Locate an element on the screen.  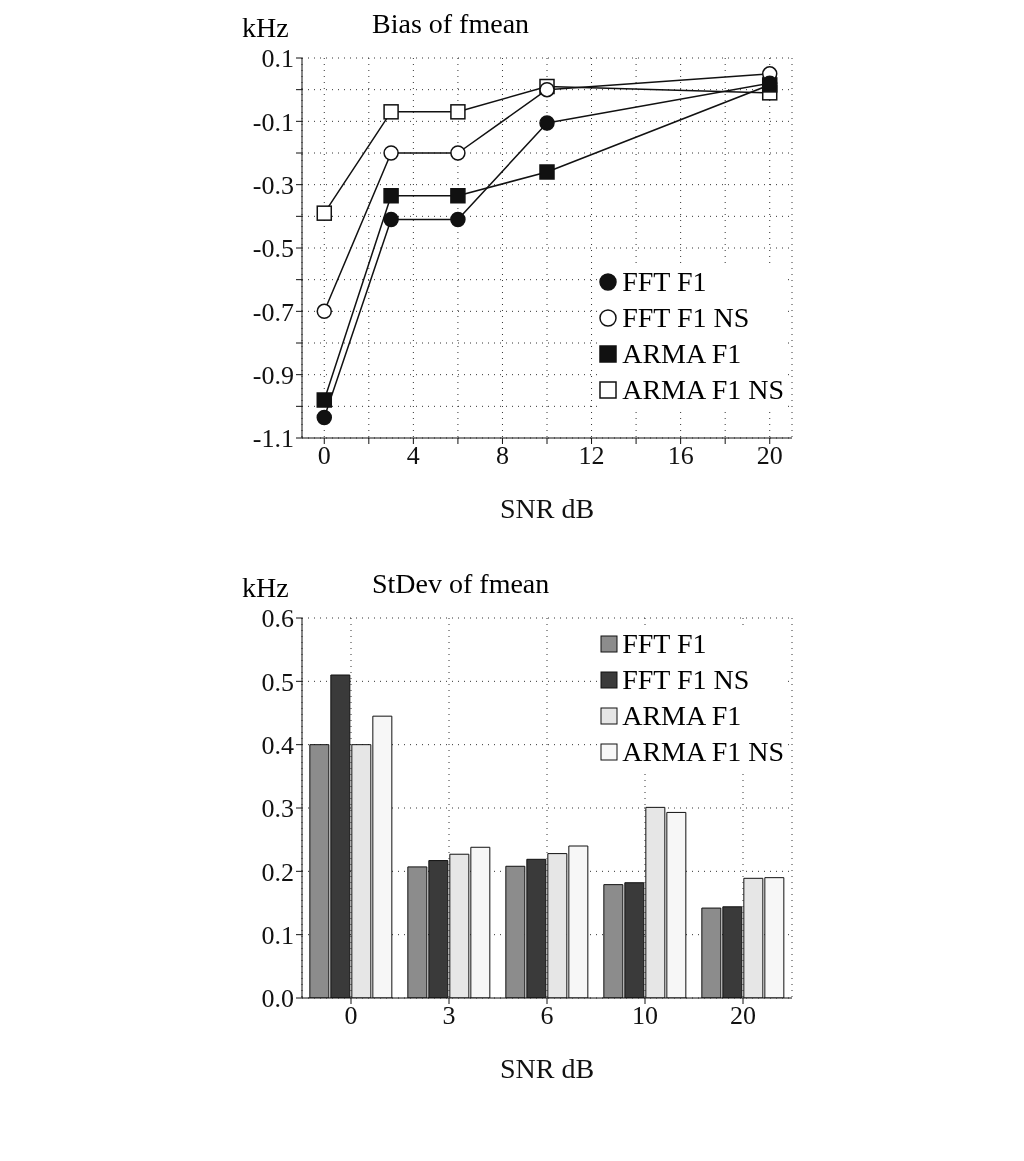
y-tick-label: -0.1 is located at coordinates (273, 122).